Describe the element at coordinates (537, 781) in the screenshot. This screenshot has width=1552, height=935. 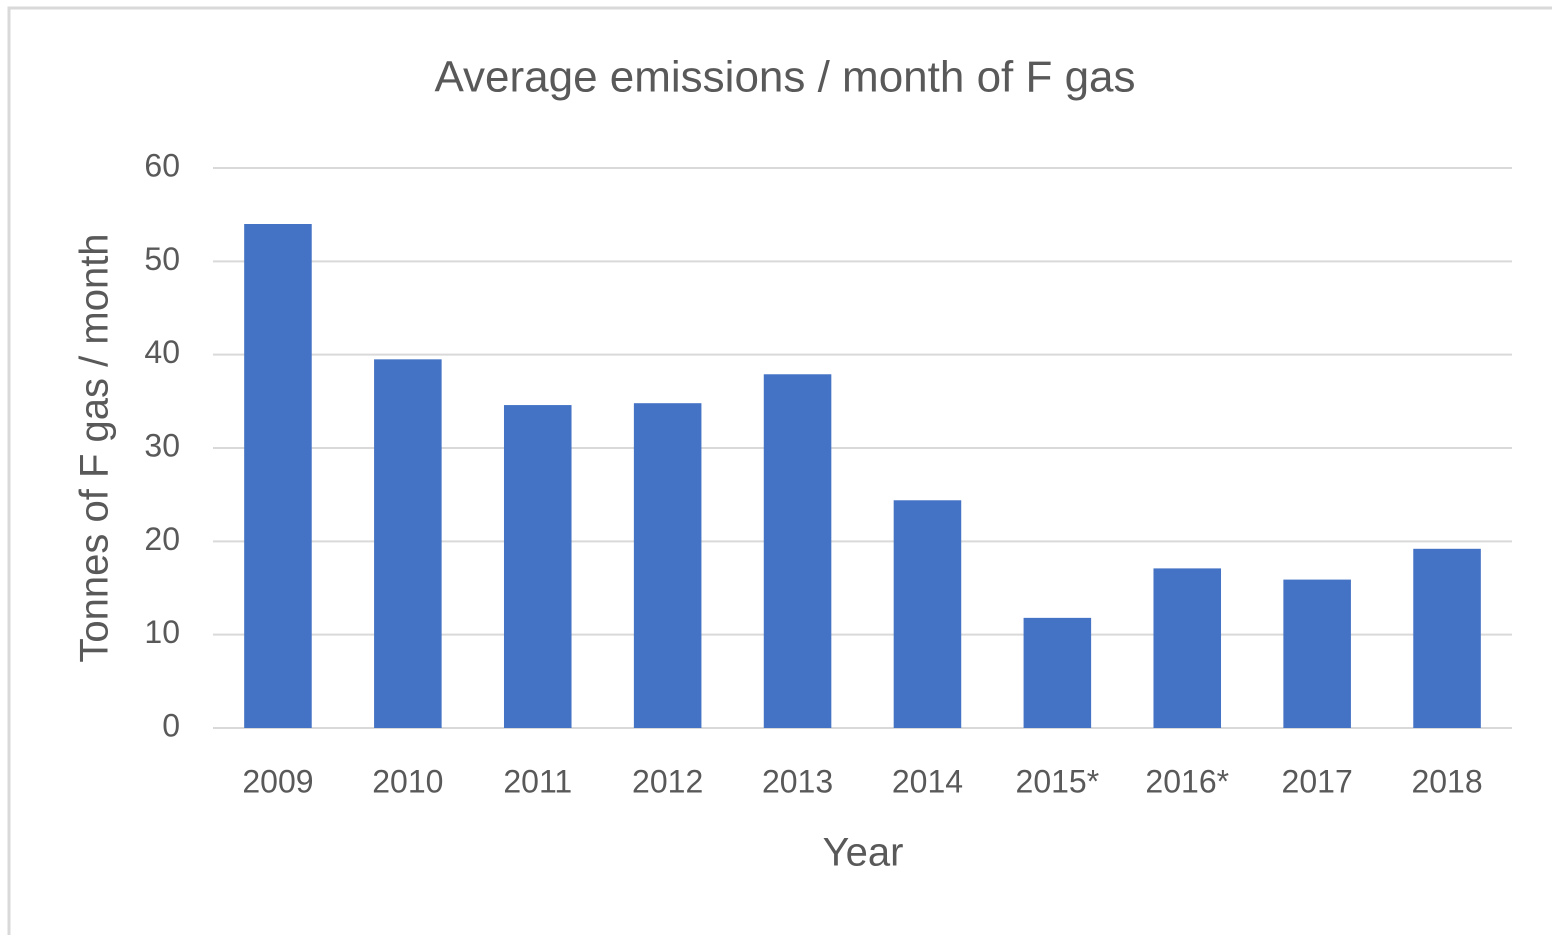
I see `x-tick-label: 2011` at that location.